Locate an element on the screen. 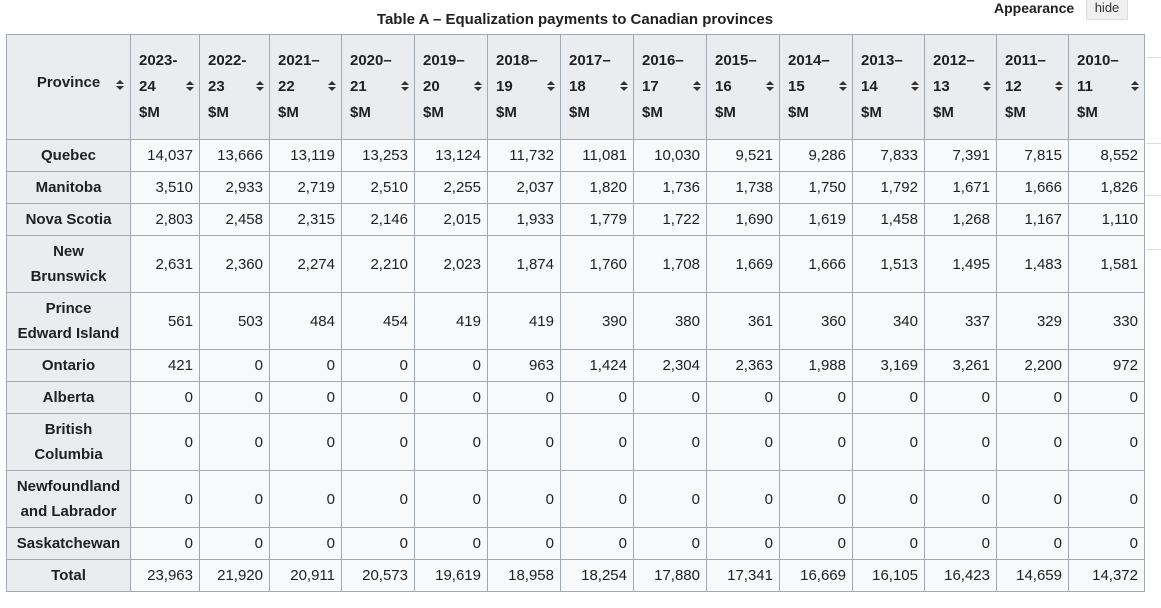  value-cell: 17,341 is located at coordinates (743, 575).